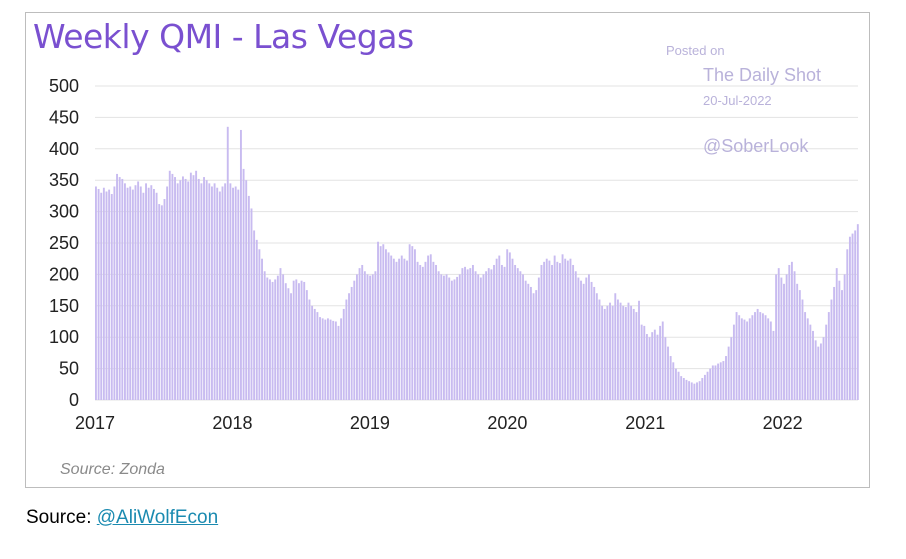  What do you see at coordinates (232, 423) in the screenshot?
I see `x-tick-label: 2018` at bounding box center [232, 423].